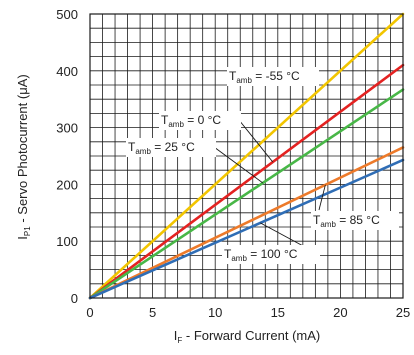 This screenshot has height=355, width=414. Describe the element at coordinates (67, 71) in the screenshot. I see `y-tick-label: 400` at that location.